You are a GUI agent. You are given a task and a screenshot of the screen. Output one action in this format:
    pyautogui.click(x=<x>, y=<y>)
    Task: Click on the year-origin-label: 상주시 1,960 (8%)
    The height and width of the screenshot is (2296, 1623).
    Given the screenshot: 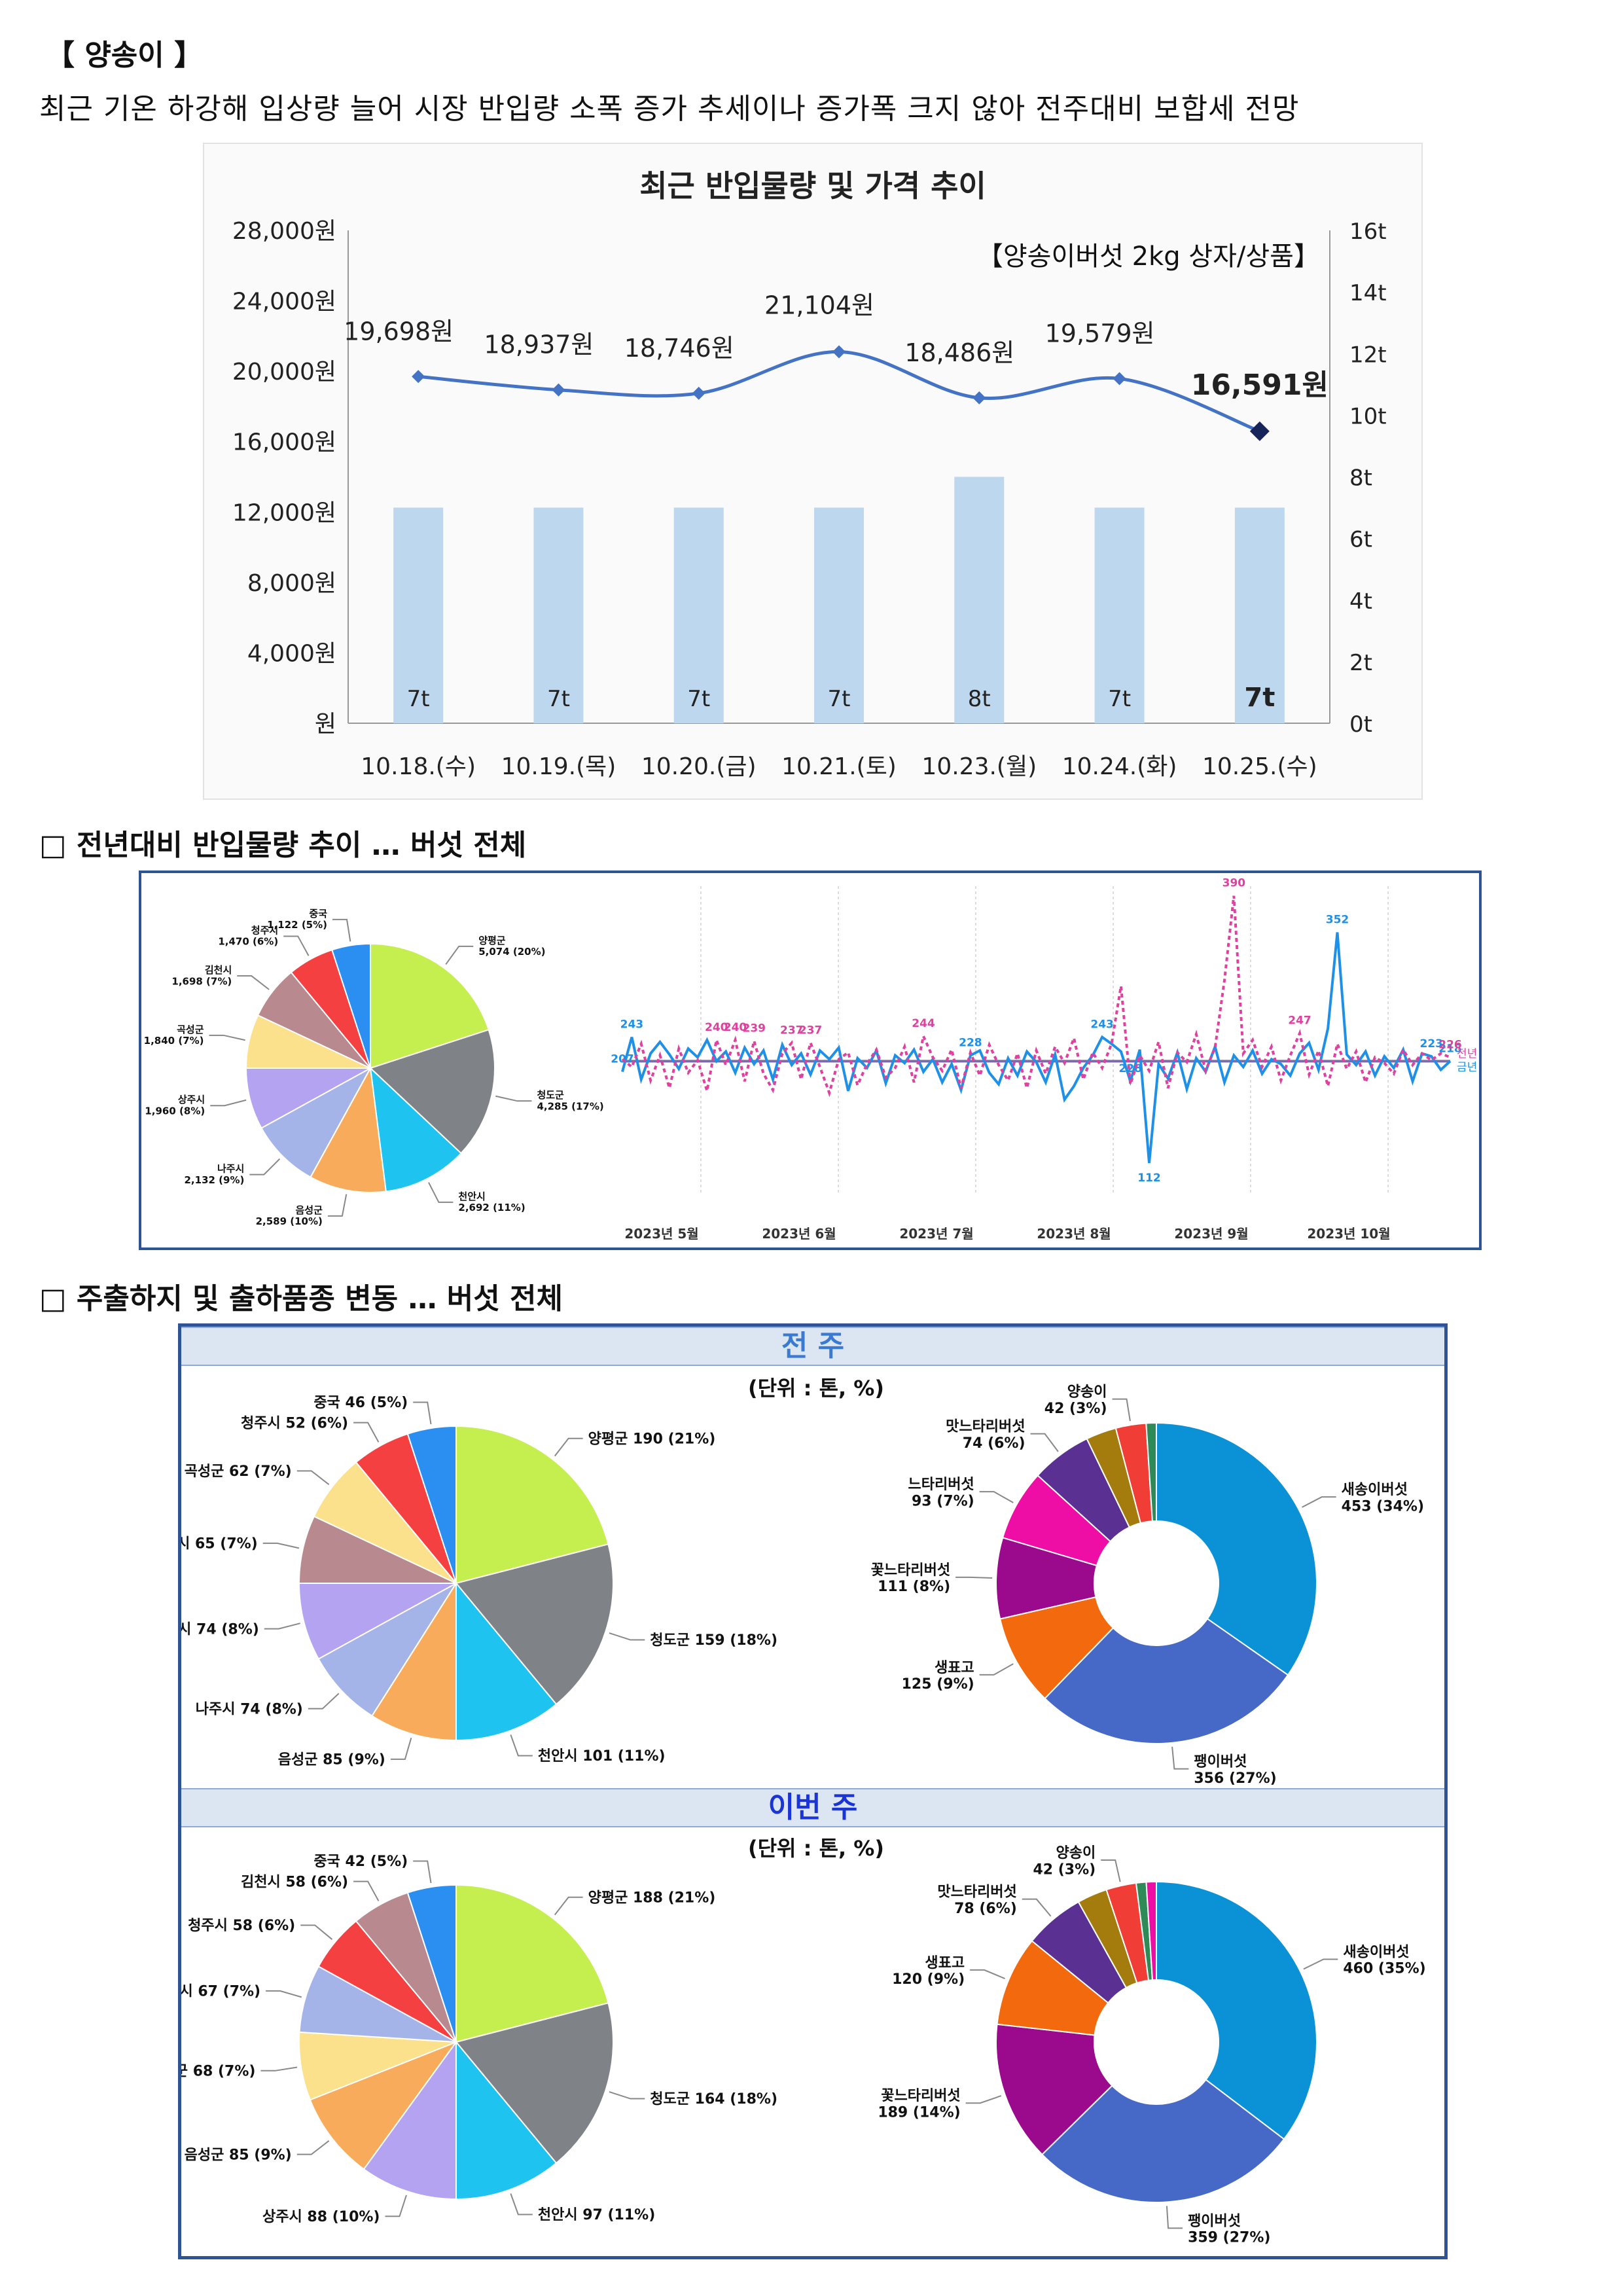 What is the action you would take?
    pyautogui.click(x=175, y=1105)
    